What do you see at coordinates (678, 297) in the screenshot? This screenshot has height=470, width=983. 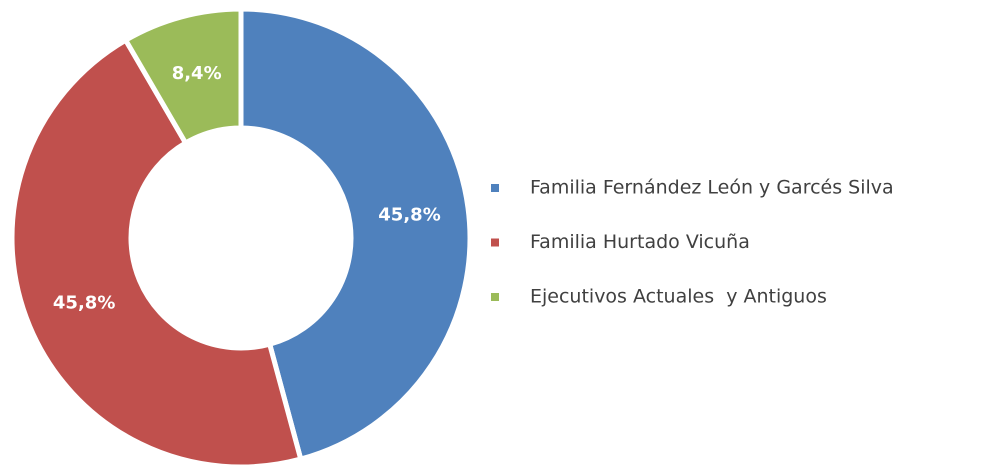 I see `legend-label: Ejecutivos Actuales y Antiguos` at bounding box center [678, 297].